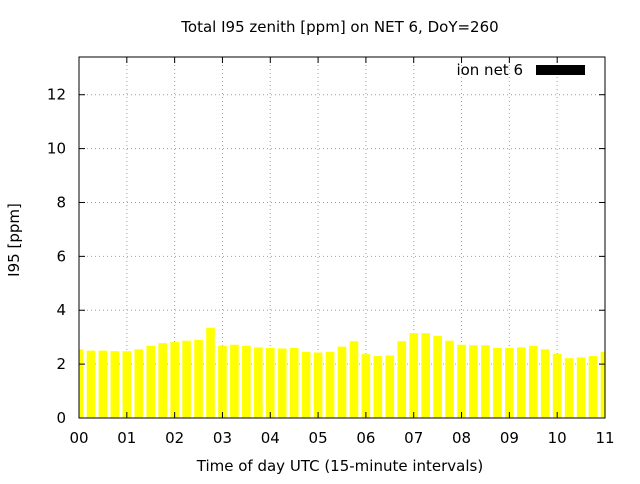 This screenshot has width=640, height=484. I want to click on x-tick-label: 06, so click(365, 438).